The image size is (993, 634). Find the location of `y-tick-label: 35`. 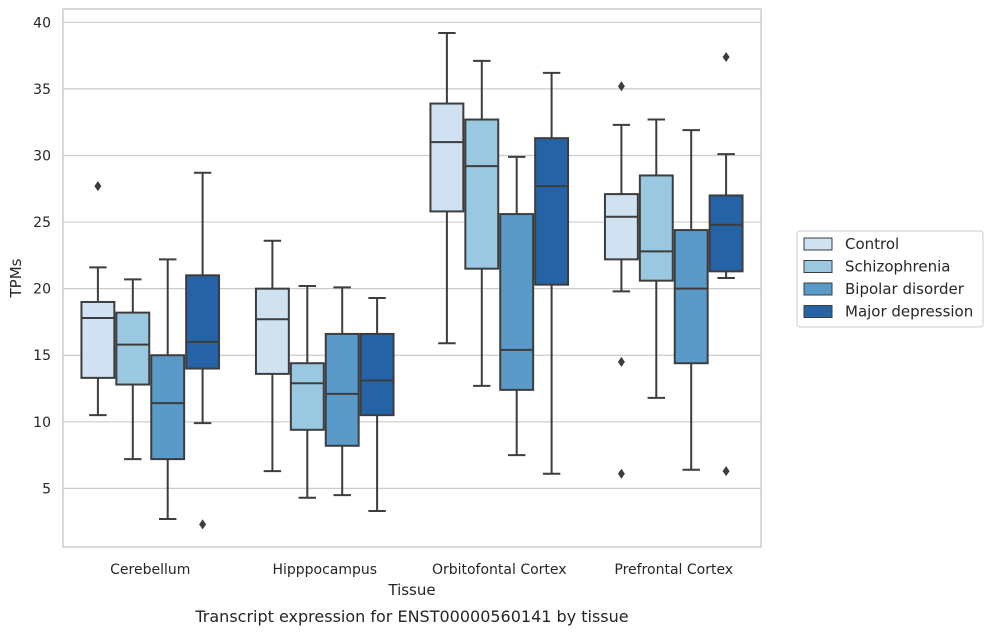

y-tick-label: 35 is located at coordinates (42, 90).